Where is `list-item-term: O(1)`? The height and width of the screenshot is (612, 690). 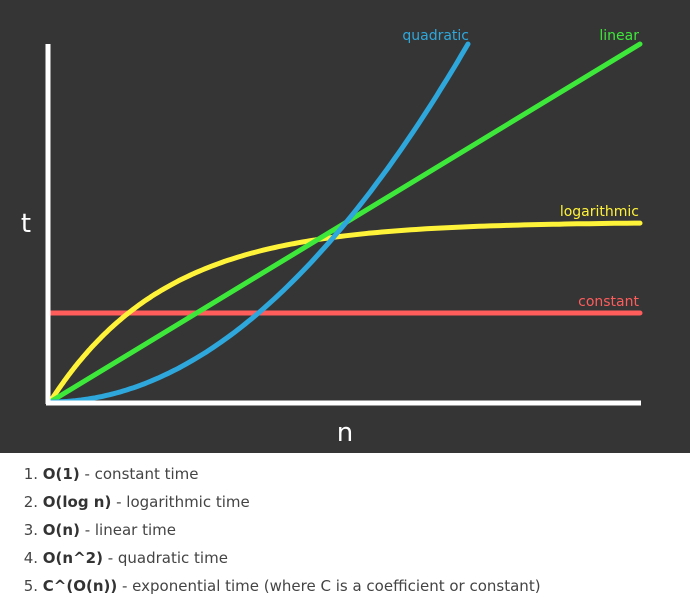
list-item-term: O(1) is located at coordinates (61, 474).